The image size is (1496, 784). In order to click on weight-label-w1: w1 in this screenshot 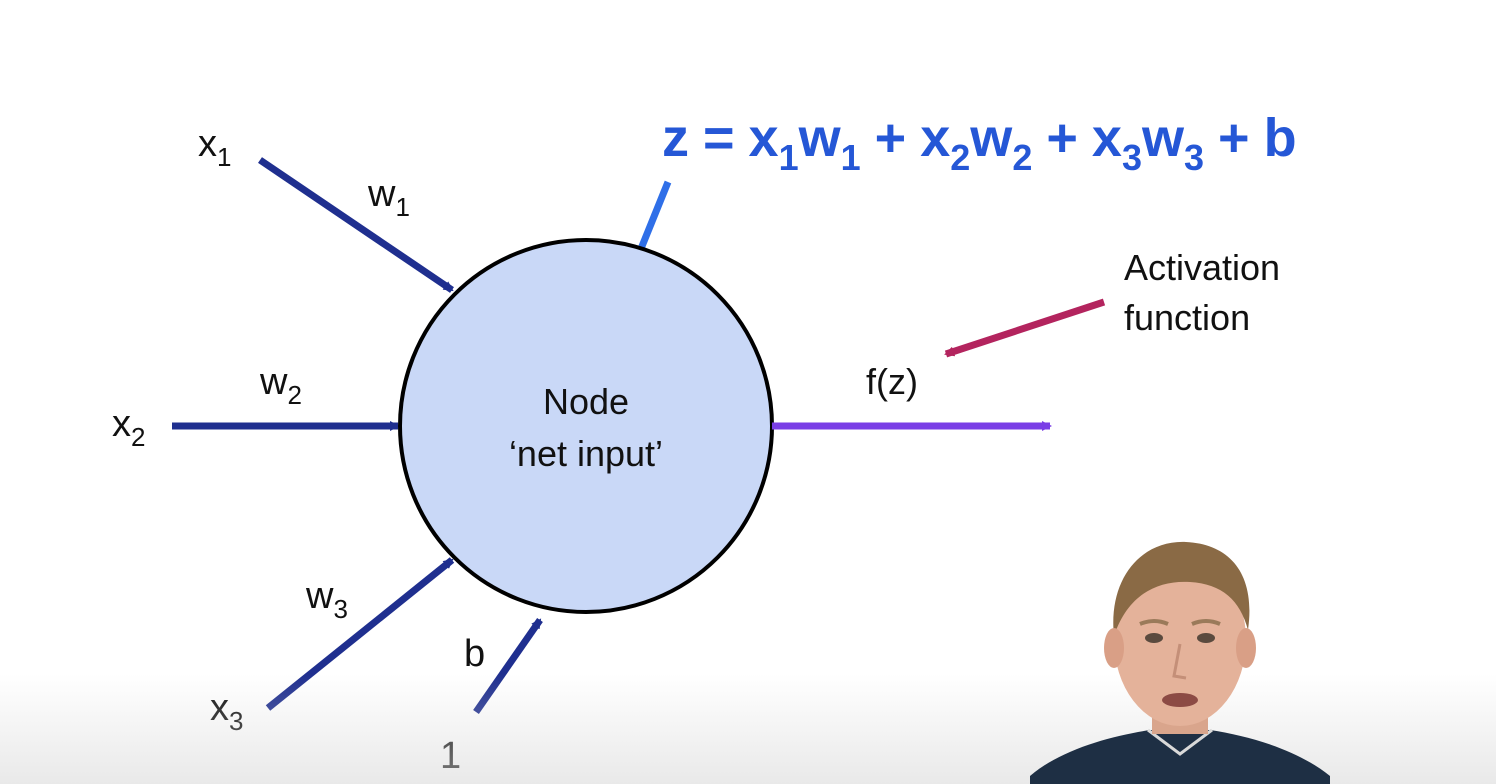, I will do `click(388, 197)`.